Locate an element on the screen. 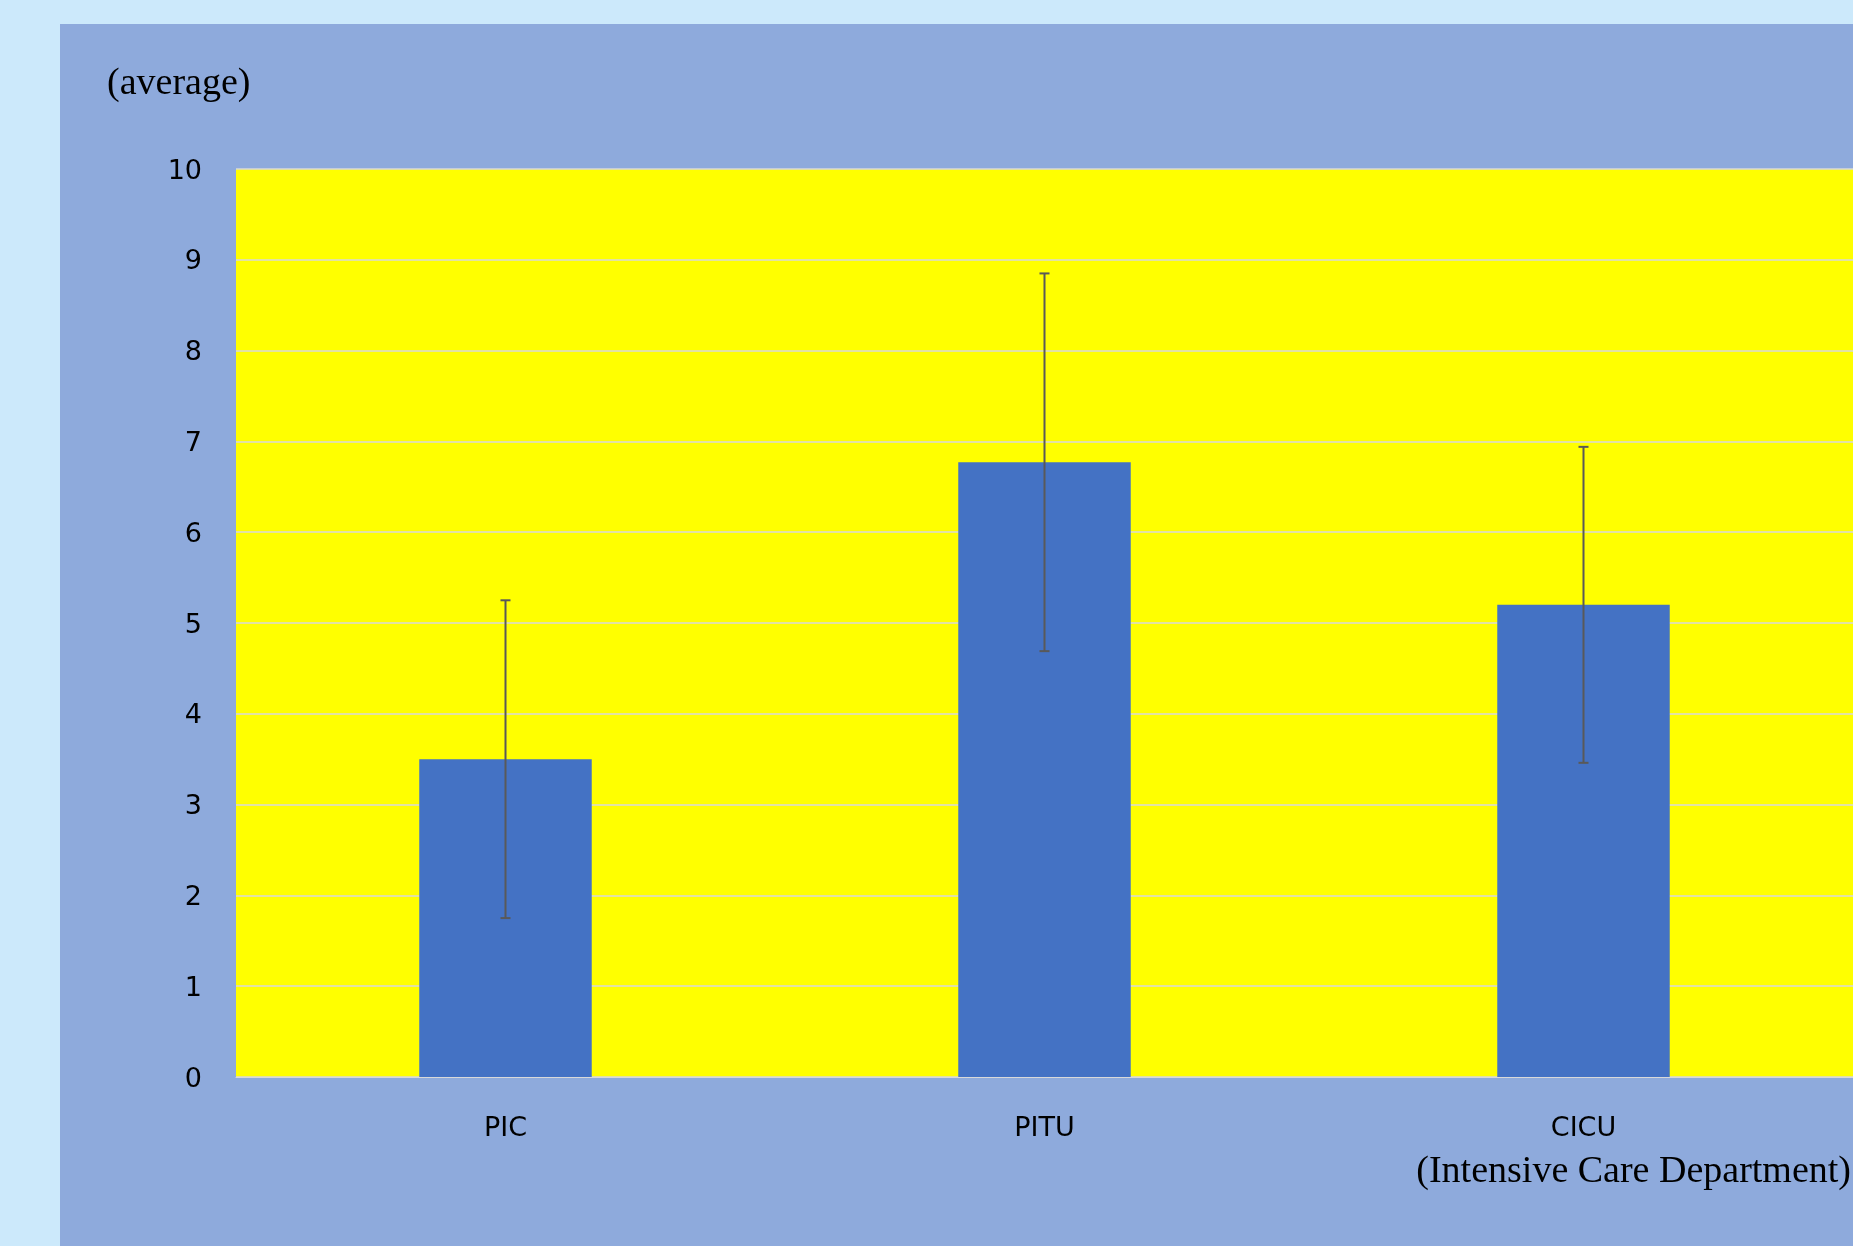 This screenshot has height=1246, width=1853. y-tick-label: 7 is located at coordinates (193, 441).